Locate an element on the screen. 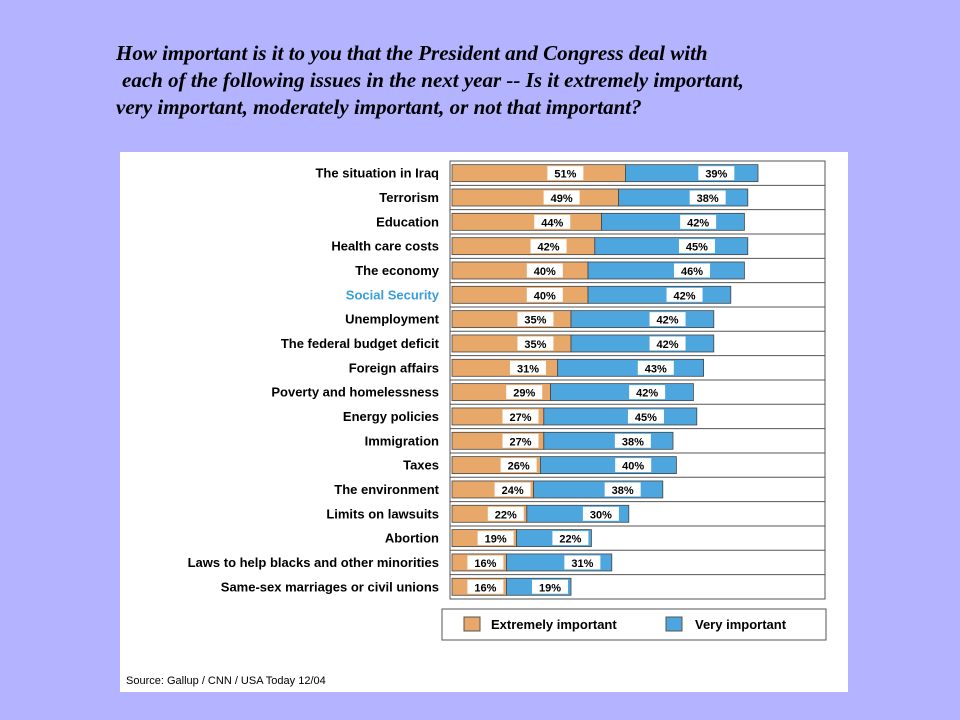  value-label-very: 19% is located at coordinates (550, 588).